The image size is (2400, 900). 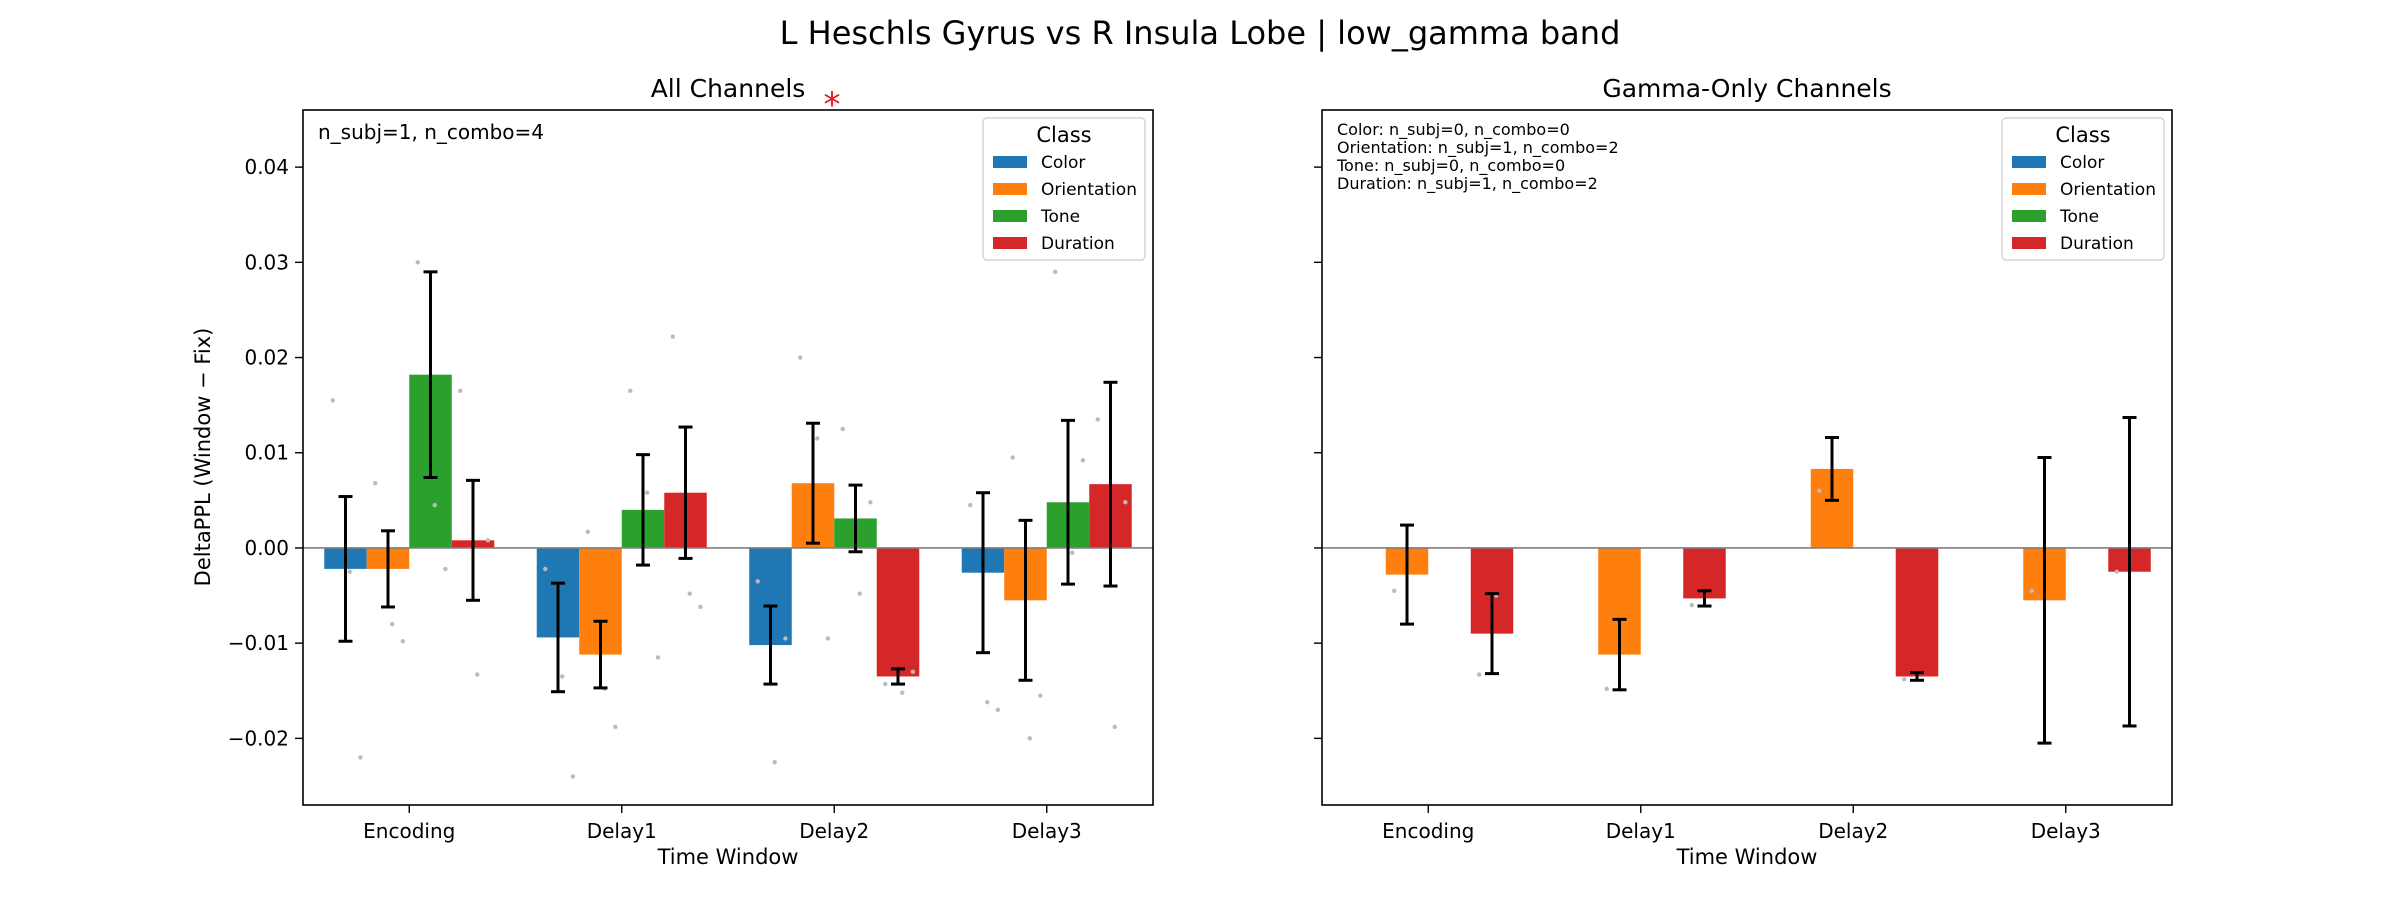 I want to click on point-tone-delay3, so click(x=1055, y=272).